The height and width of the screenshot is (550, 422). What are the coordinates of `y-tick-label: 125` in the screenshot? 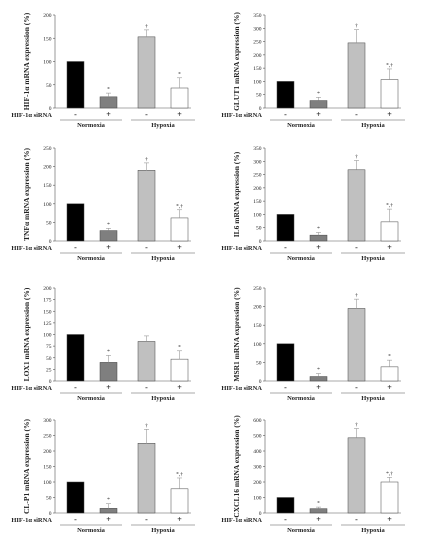 It's located at (47, 324).